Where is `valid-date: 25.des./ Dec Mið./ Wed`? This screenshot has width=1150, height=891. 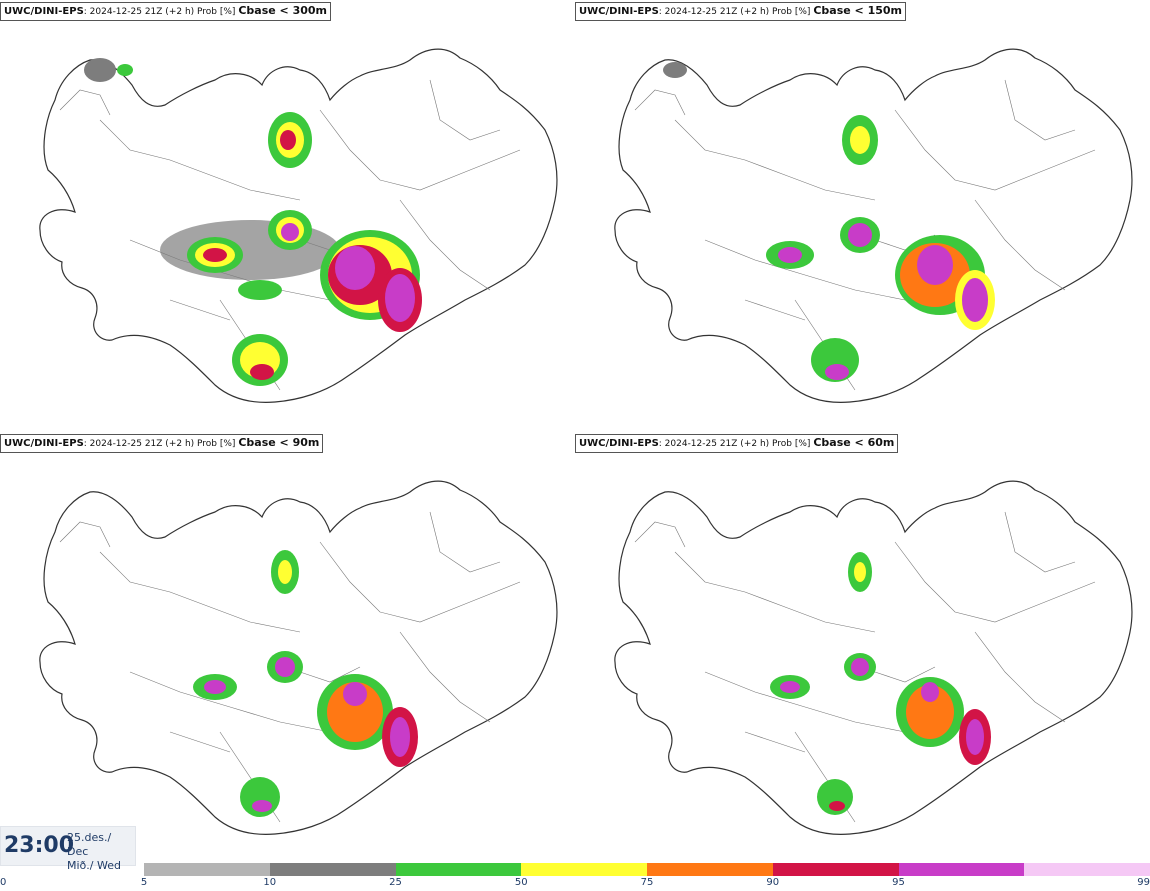
valid-date: 25.des./ Dec Mið./ Wed is located at coordinates (94, 851).